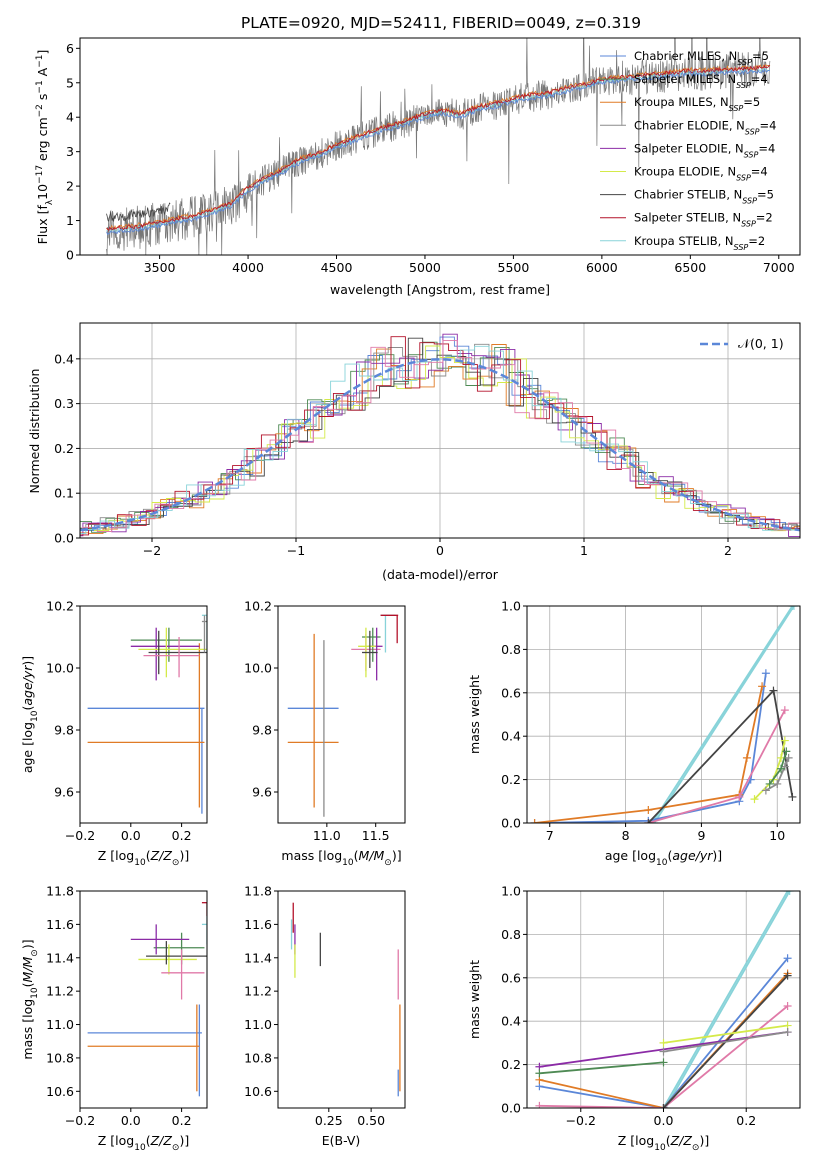  Describe the element at coordinates (262, 730) in the screenshot. I see `y-tick-label: 9.8` at that location.